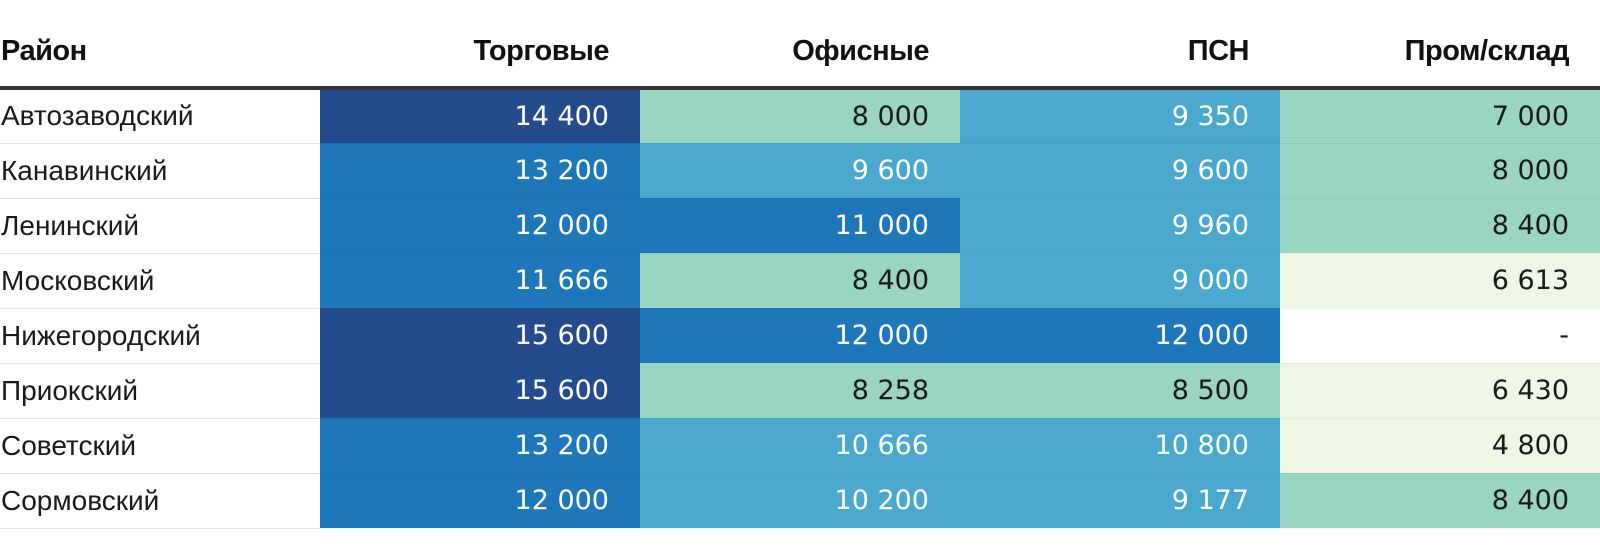  Describe the element at coordinates (1440, 171) in the screenshot. I see `heatmap-cell-industrial: 8 000` at that location.